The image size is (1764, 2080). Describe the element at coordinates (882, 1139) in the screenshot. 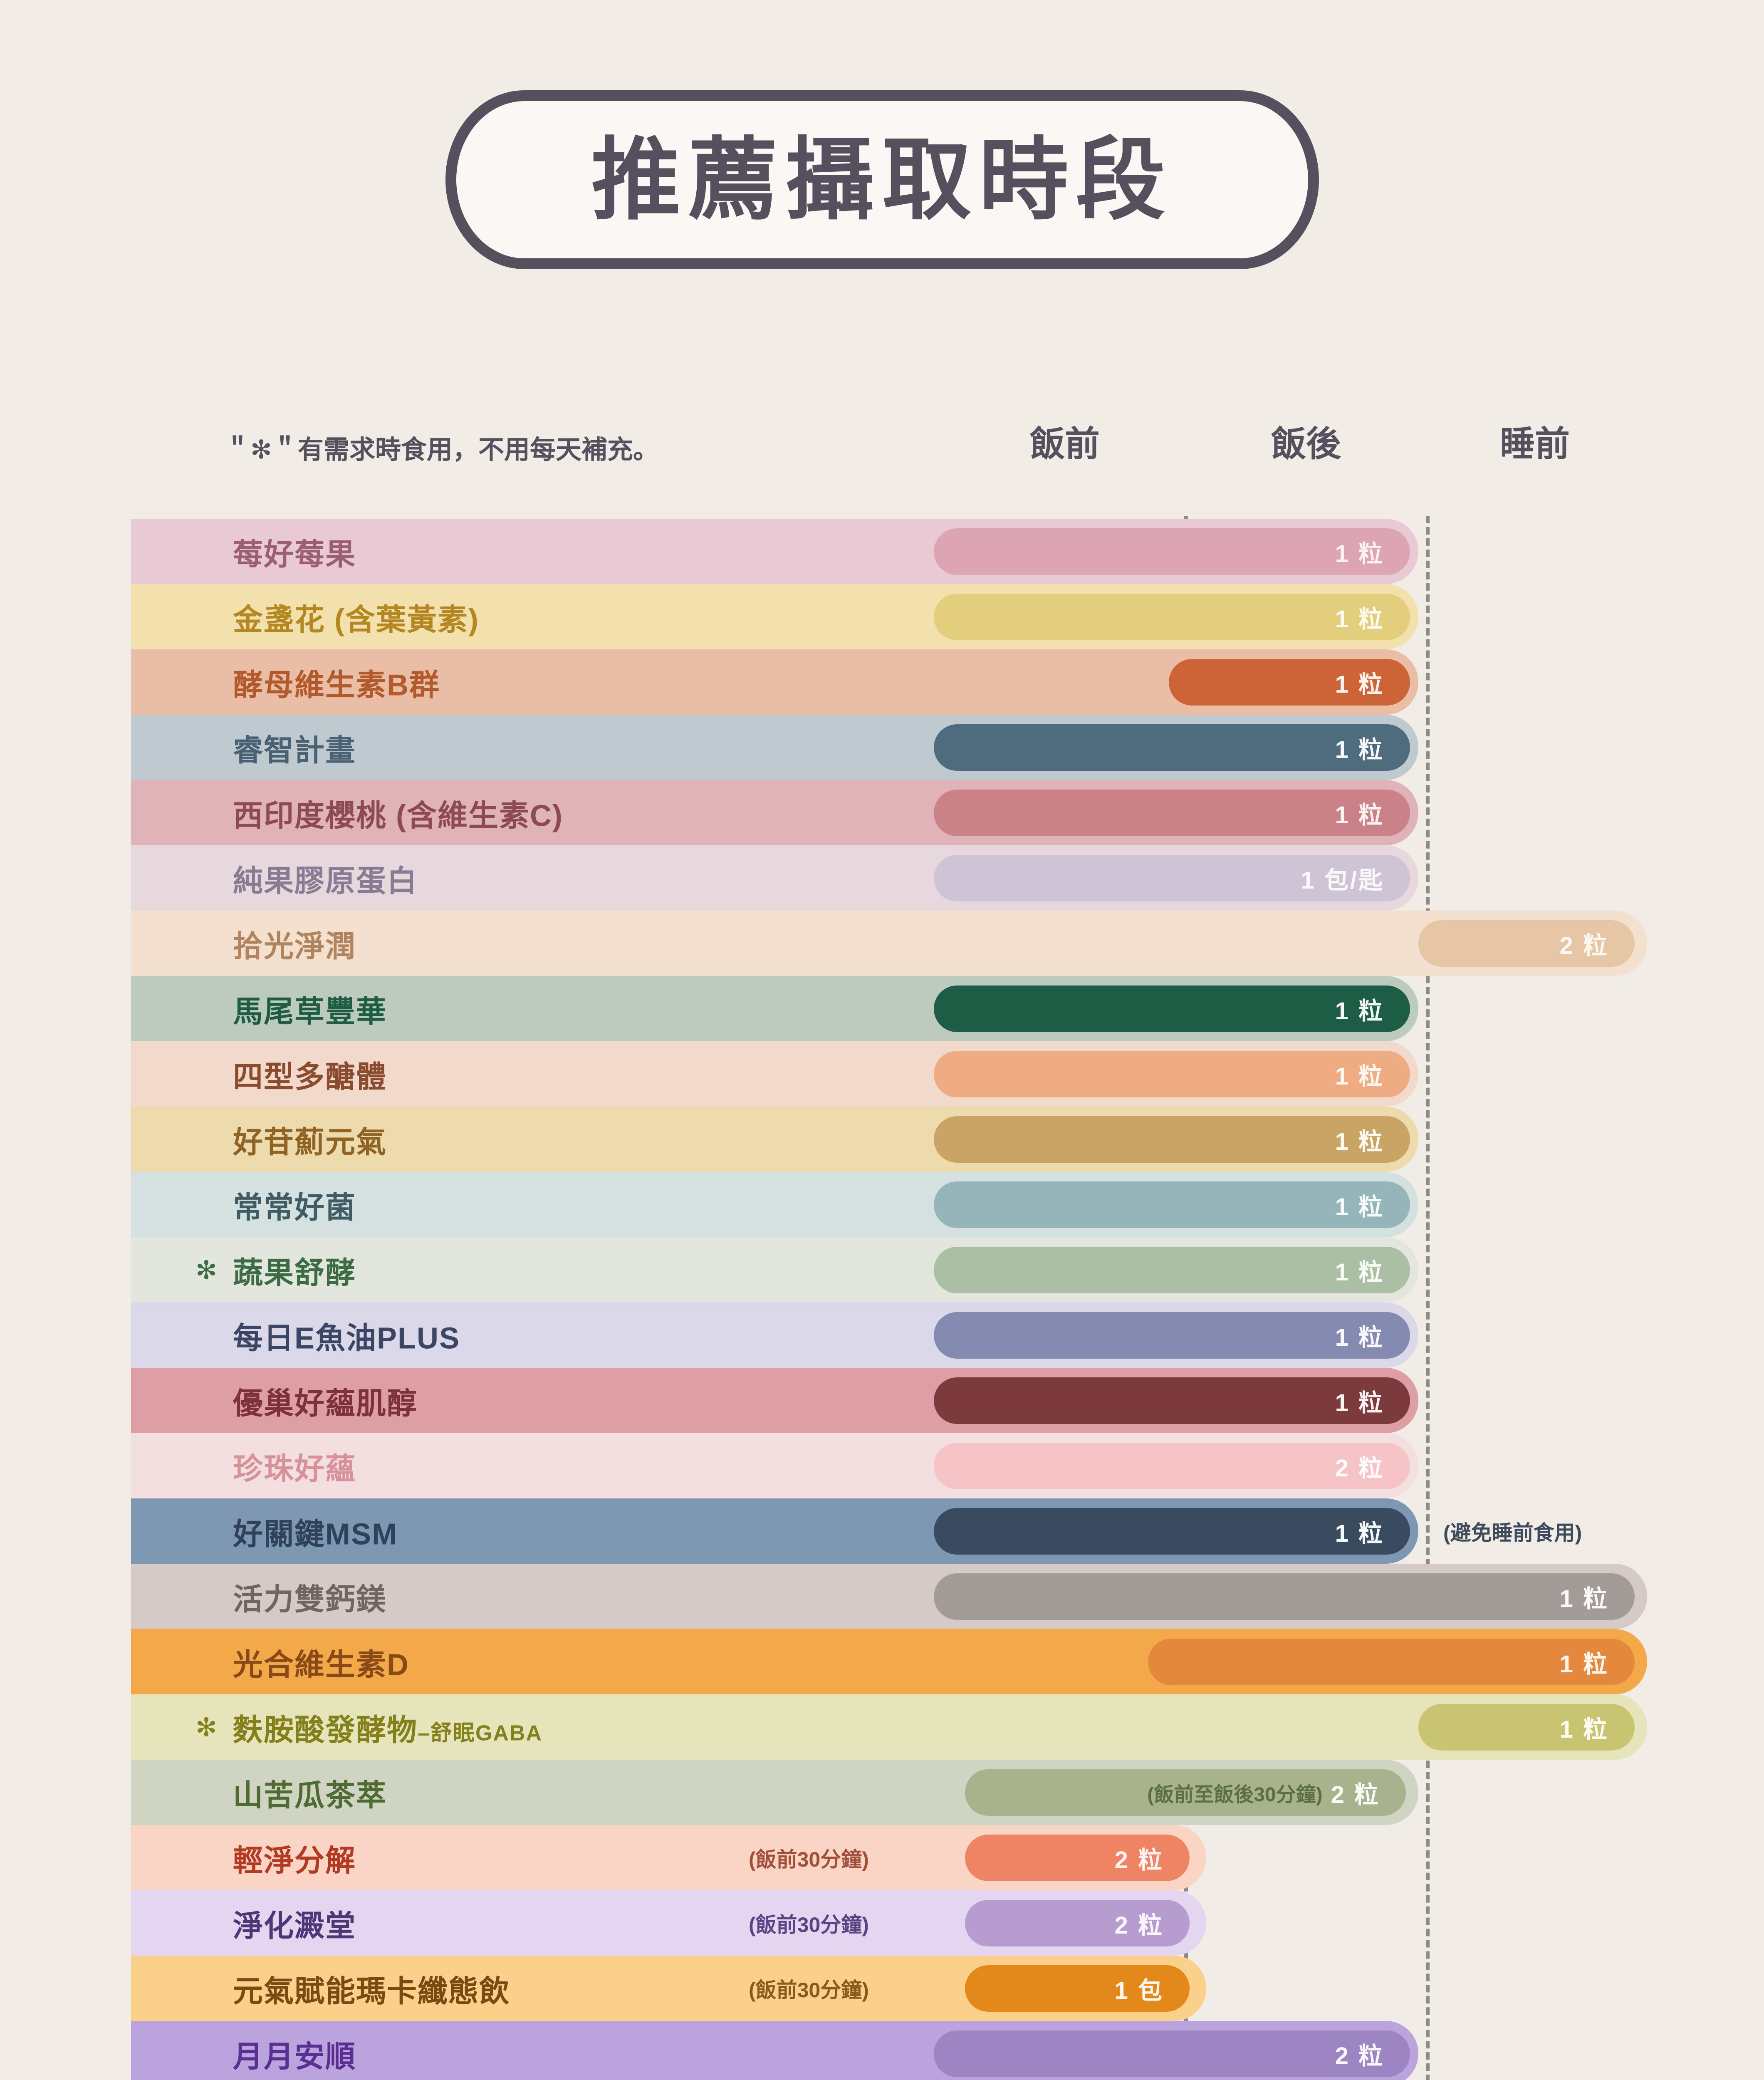

I see `table-row: 好苷薊元氣 1 粒` at that location.